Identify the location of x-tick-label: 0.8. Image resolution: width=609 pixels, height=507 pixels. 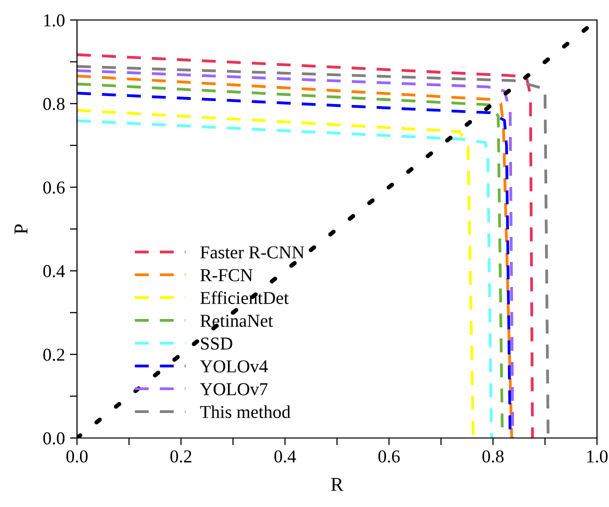
(493, 456).